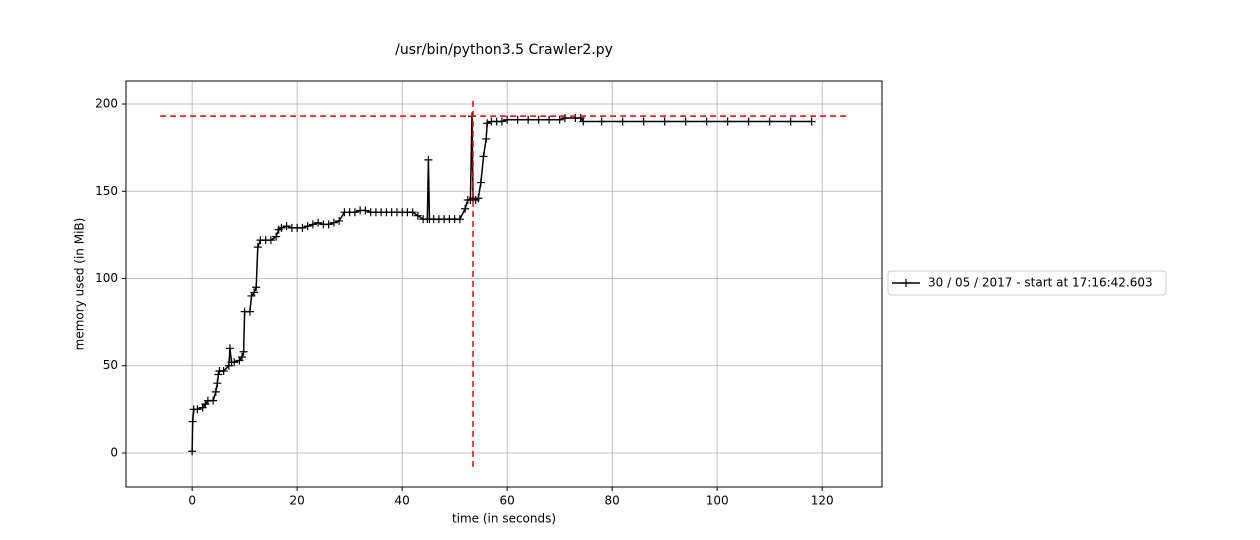 The width and height of the screenshot is (1260, 540). Describe the element at coordinates (717, 501) in the screenshot. I see `x-tick-label: 100` at that location.